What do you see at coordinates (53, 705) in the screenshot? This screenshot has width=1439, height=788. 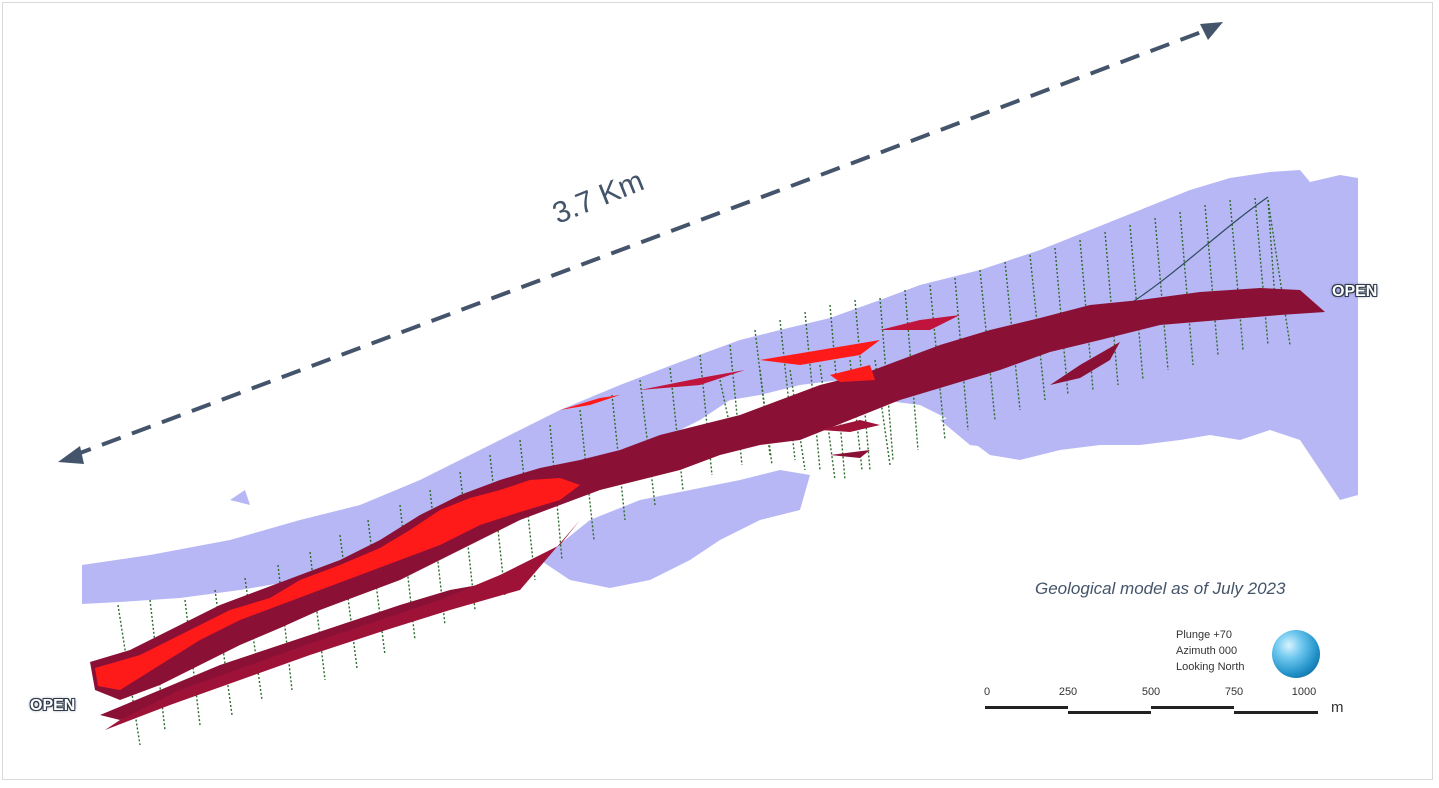 I see `open-label-left: OPEN` at bounding box center [53, 705].